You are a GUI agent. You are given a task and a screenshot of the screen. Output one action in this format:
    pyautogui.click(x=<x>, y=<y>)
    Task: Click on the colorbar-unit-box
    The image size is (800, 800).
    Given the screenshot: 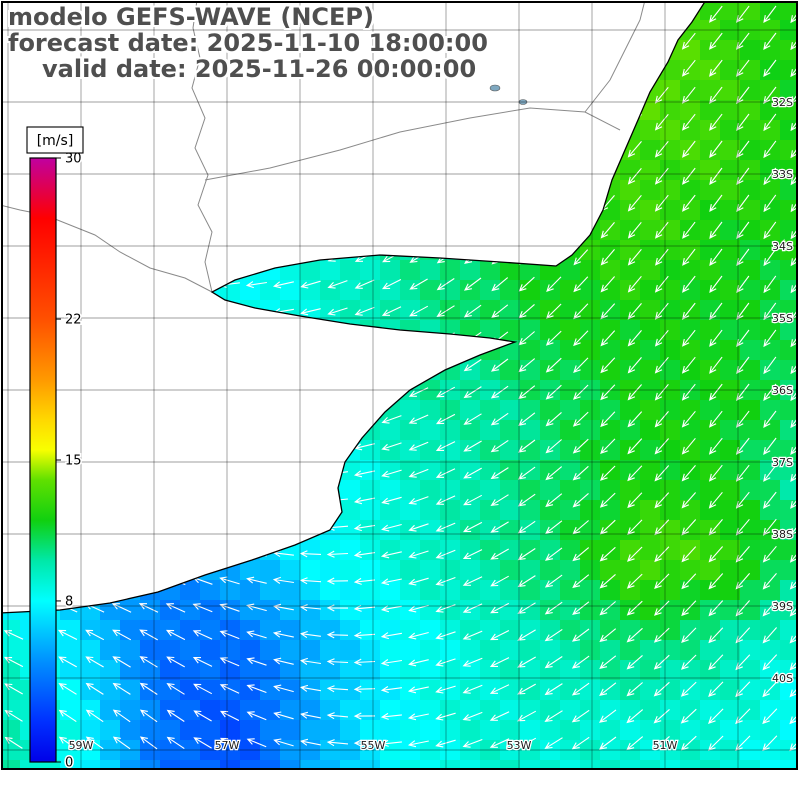 What is the action you would take?
    pyautogui.click(x=55, y=140)
    